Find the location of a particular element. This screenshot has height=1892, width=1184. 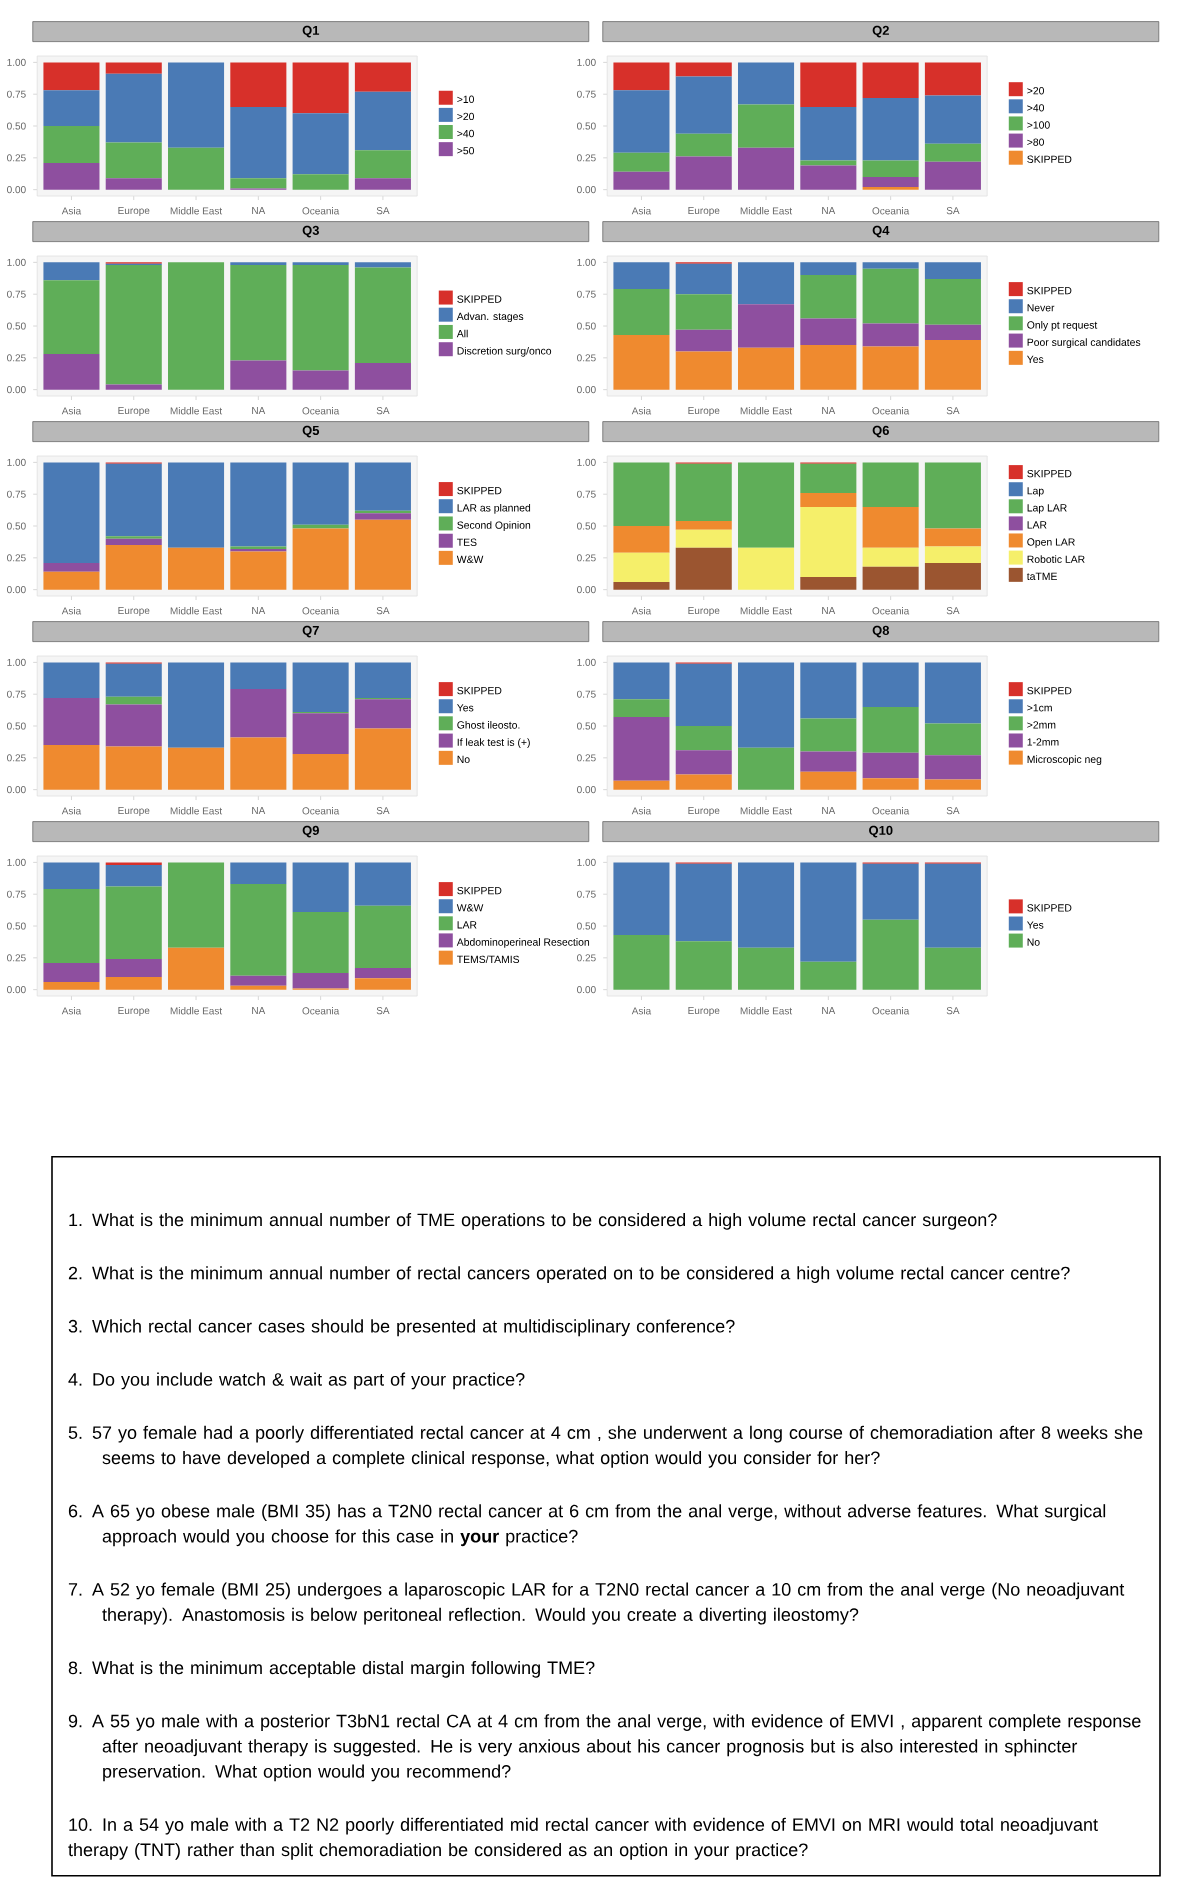

text: 10. In a 54 yo male with a T2 N2 poorly differentiated mid rectal cancer with evidence of EMVI on MRI would total neoadjuvant therapy (TNT) rather than split chemoradiation be considered as an option in your practice? is located at coordinates (583, 1838).